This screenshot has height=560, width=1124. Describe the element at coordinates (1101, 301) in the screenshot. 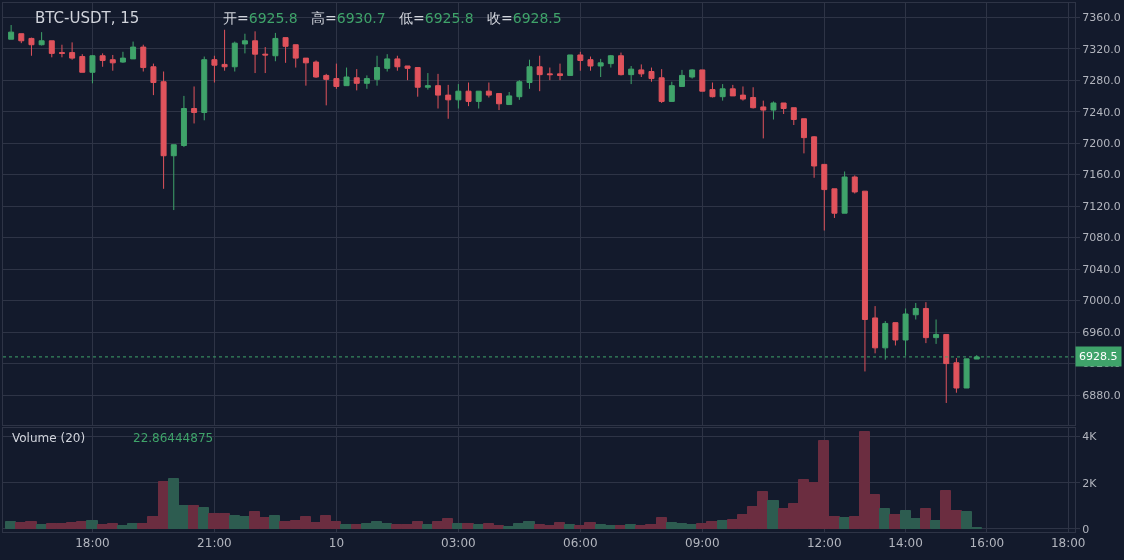

I see `y-tick-label: 7000.0` at that location.